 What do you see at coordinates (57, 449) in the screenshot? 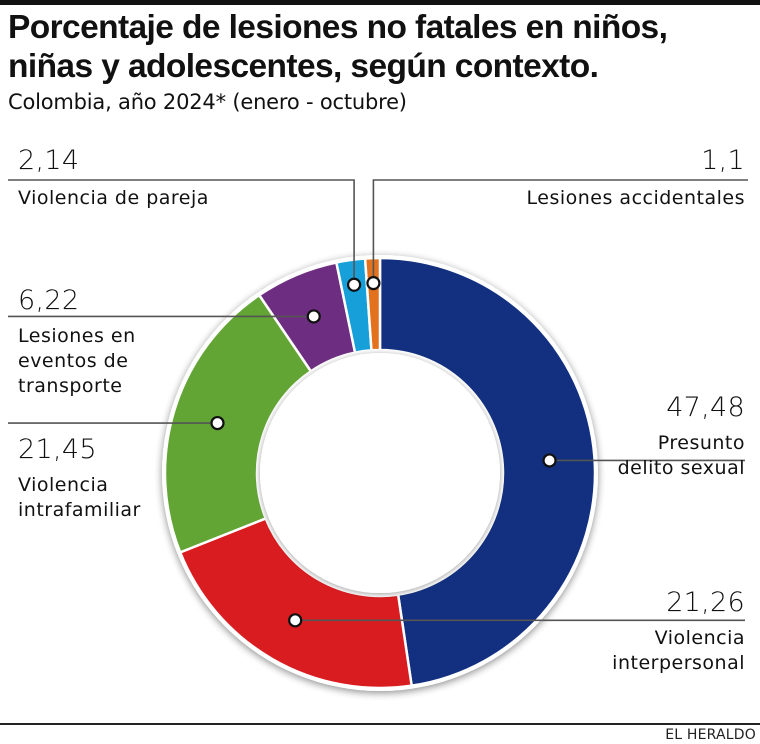
I see `value-violencia-intrafamiliar: 21,45` at bounding box center [57, 449].